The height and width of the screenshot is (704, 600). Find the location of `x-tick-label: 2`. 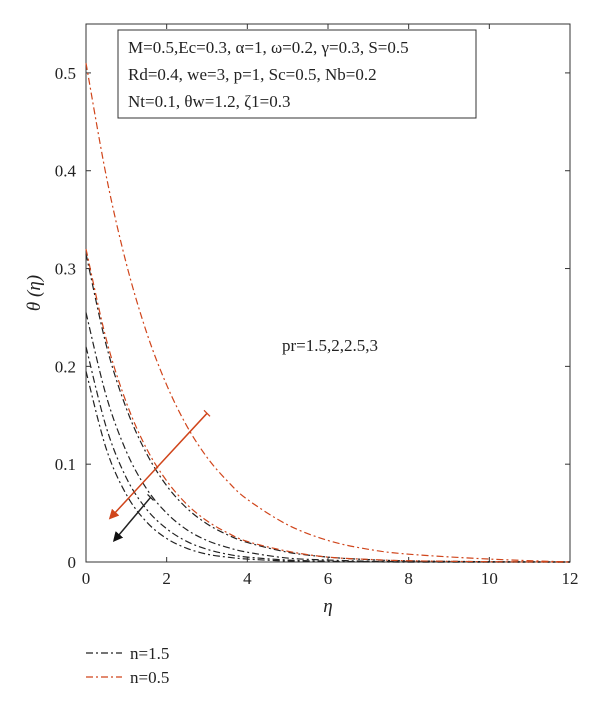

x-tick-label: 2 is located at coordinates (166, 578).